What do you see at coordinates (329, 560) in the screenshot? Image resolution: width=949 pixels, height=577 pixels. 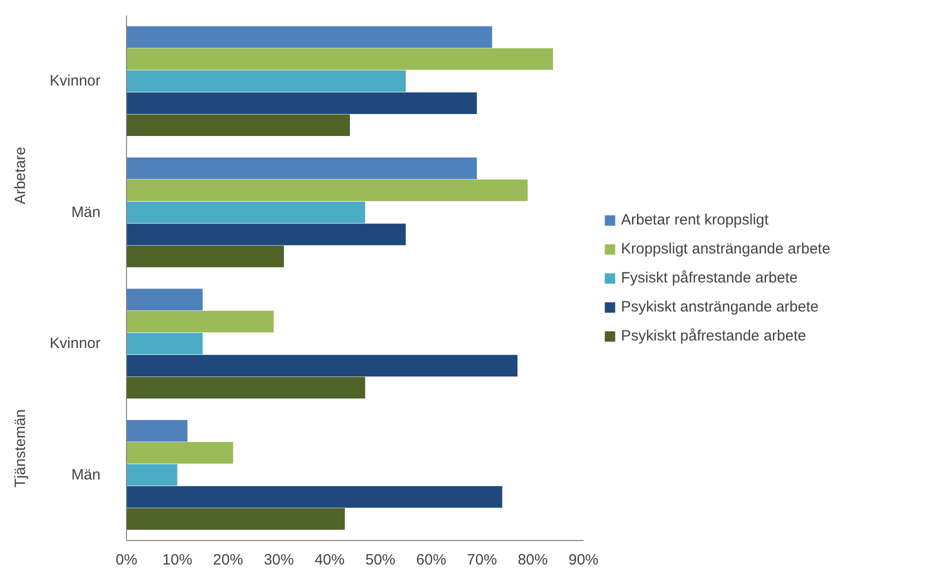 I see `x-tick-label: 40%` at bounding box center [329, 560].